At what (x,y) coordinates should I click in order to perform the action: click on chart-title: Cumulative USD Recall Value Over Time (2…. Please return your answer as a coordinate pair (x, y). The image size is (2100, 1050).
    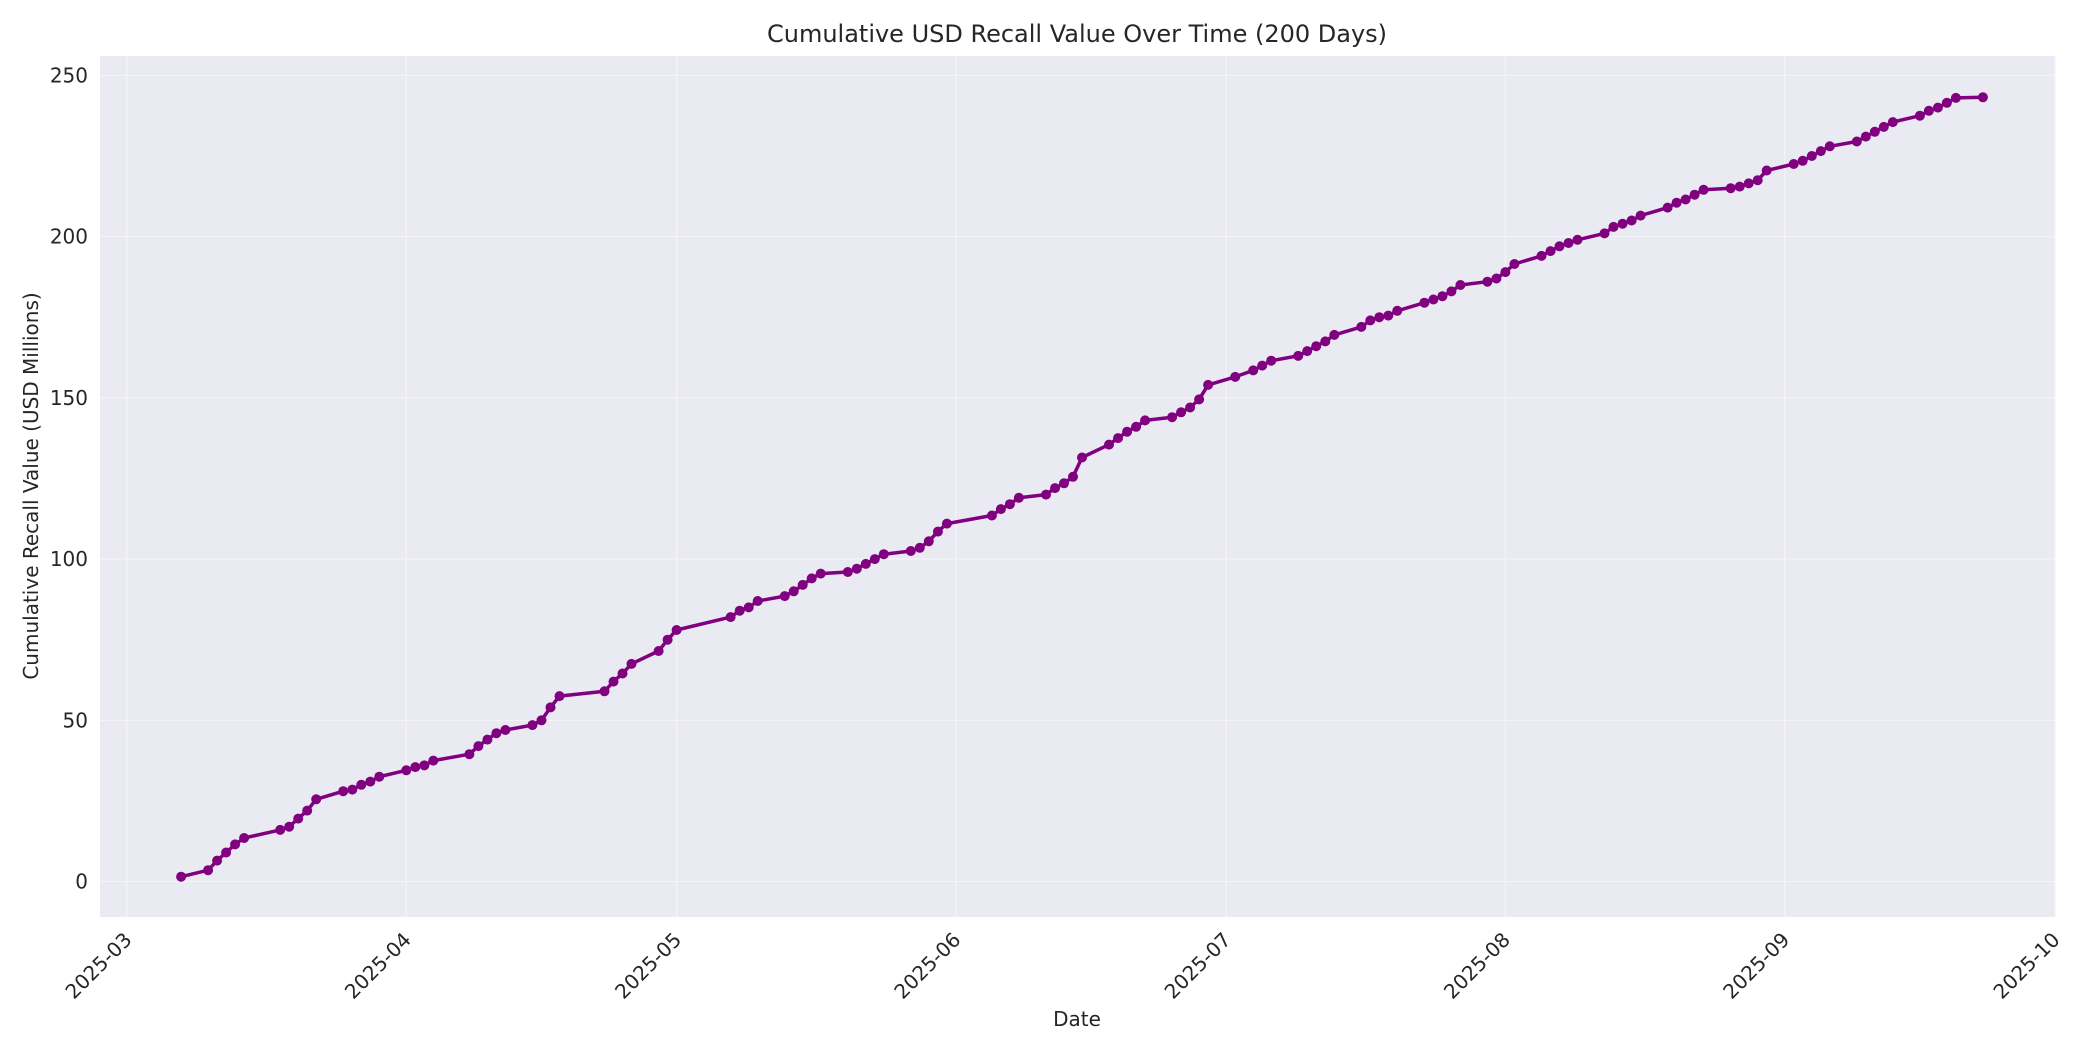
    Looking at the image, I should click on (1077, 34).